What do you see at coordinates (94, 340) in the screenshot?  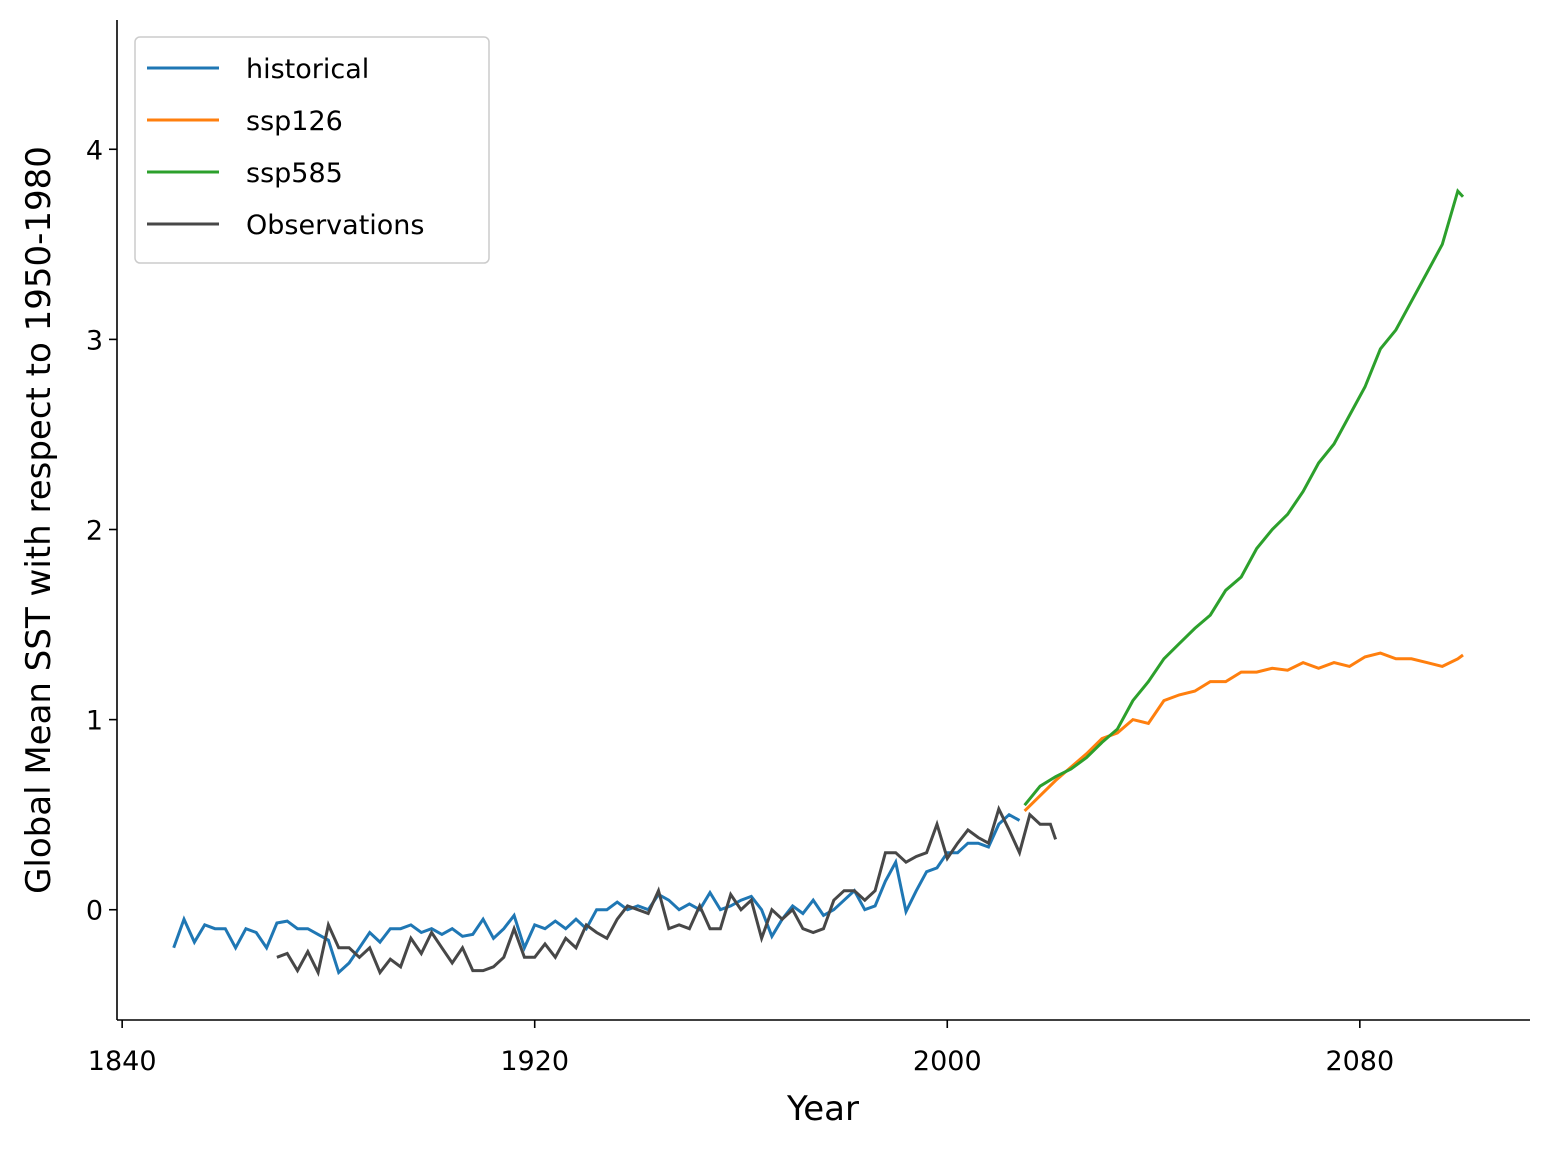 I see `y-tick-label: 3` at bounding box center [94, 340].